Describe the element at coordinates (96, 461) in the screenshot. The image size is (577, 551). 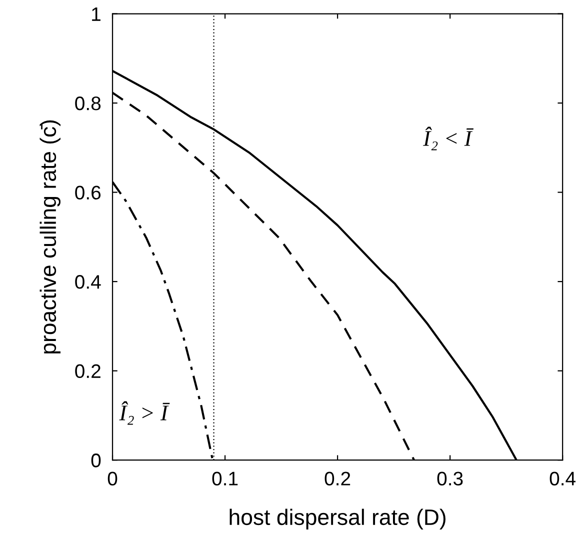
I see `y-tick-label: 0` at that location.